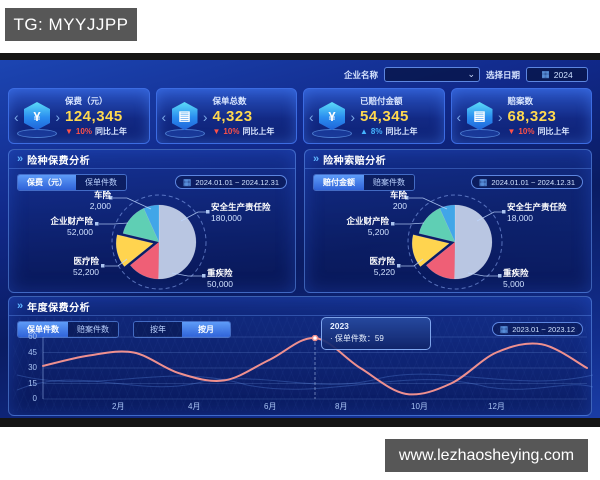 The width and height of the screenshot is (600, 480). Describe the element at coordinates (471, 74) in the screenshot. I see `chevron-down-icon: ⌄` at that location.